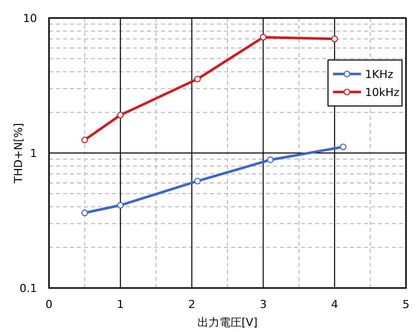 Image resolution: width=416 pixels, height=332 pixels. What do you see at coordinates (406, 304) in the screenshot?
I see `x-tick-label: 5` at bounding box center [406, 304].